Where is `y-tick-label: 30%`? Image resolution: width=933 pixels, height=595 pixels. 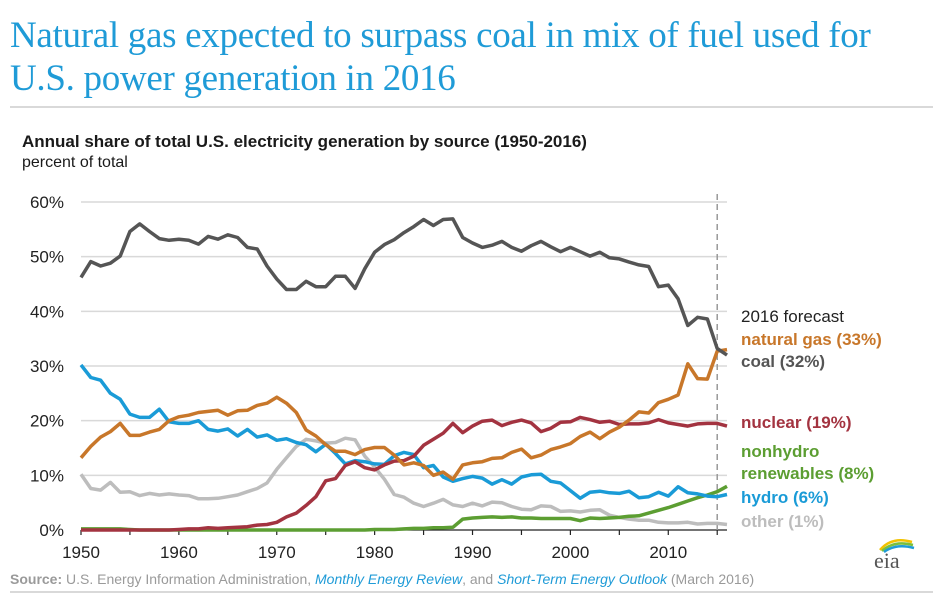
y-tick-label: 30% is located at coordinates (47, 366).